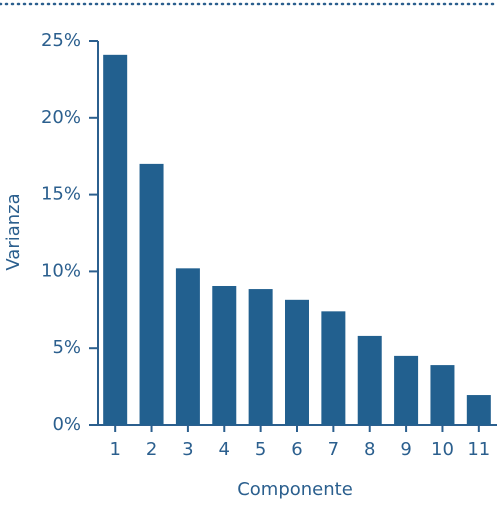 This screenshot has height=505, width=497. I want to click on y-axis-label: Varianza, so click(13, 231).